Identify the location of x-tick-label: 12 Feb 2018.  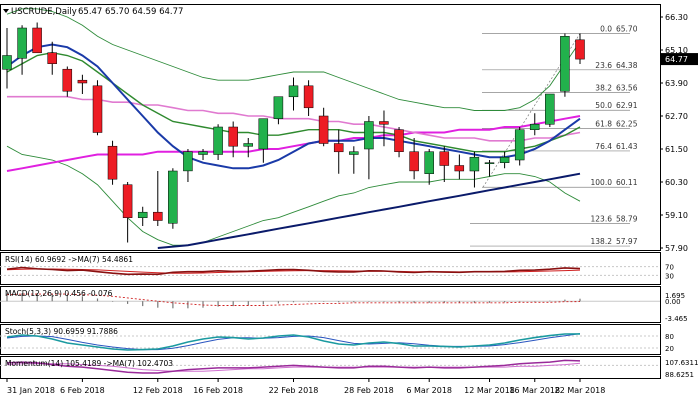
(158, 390).